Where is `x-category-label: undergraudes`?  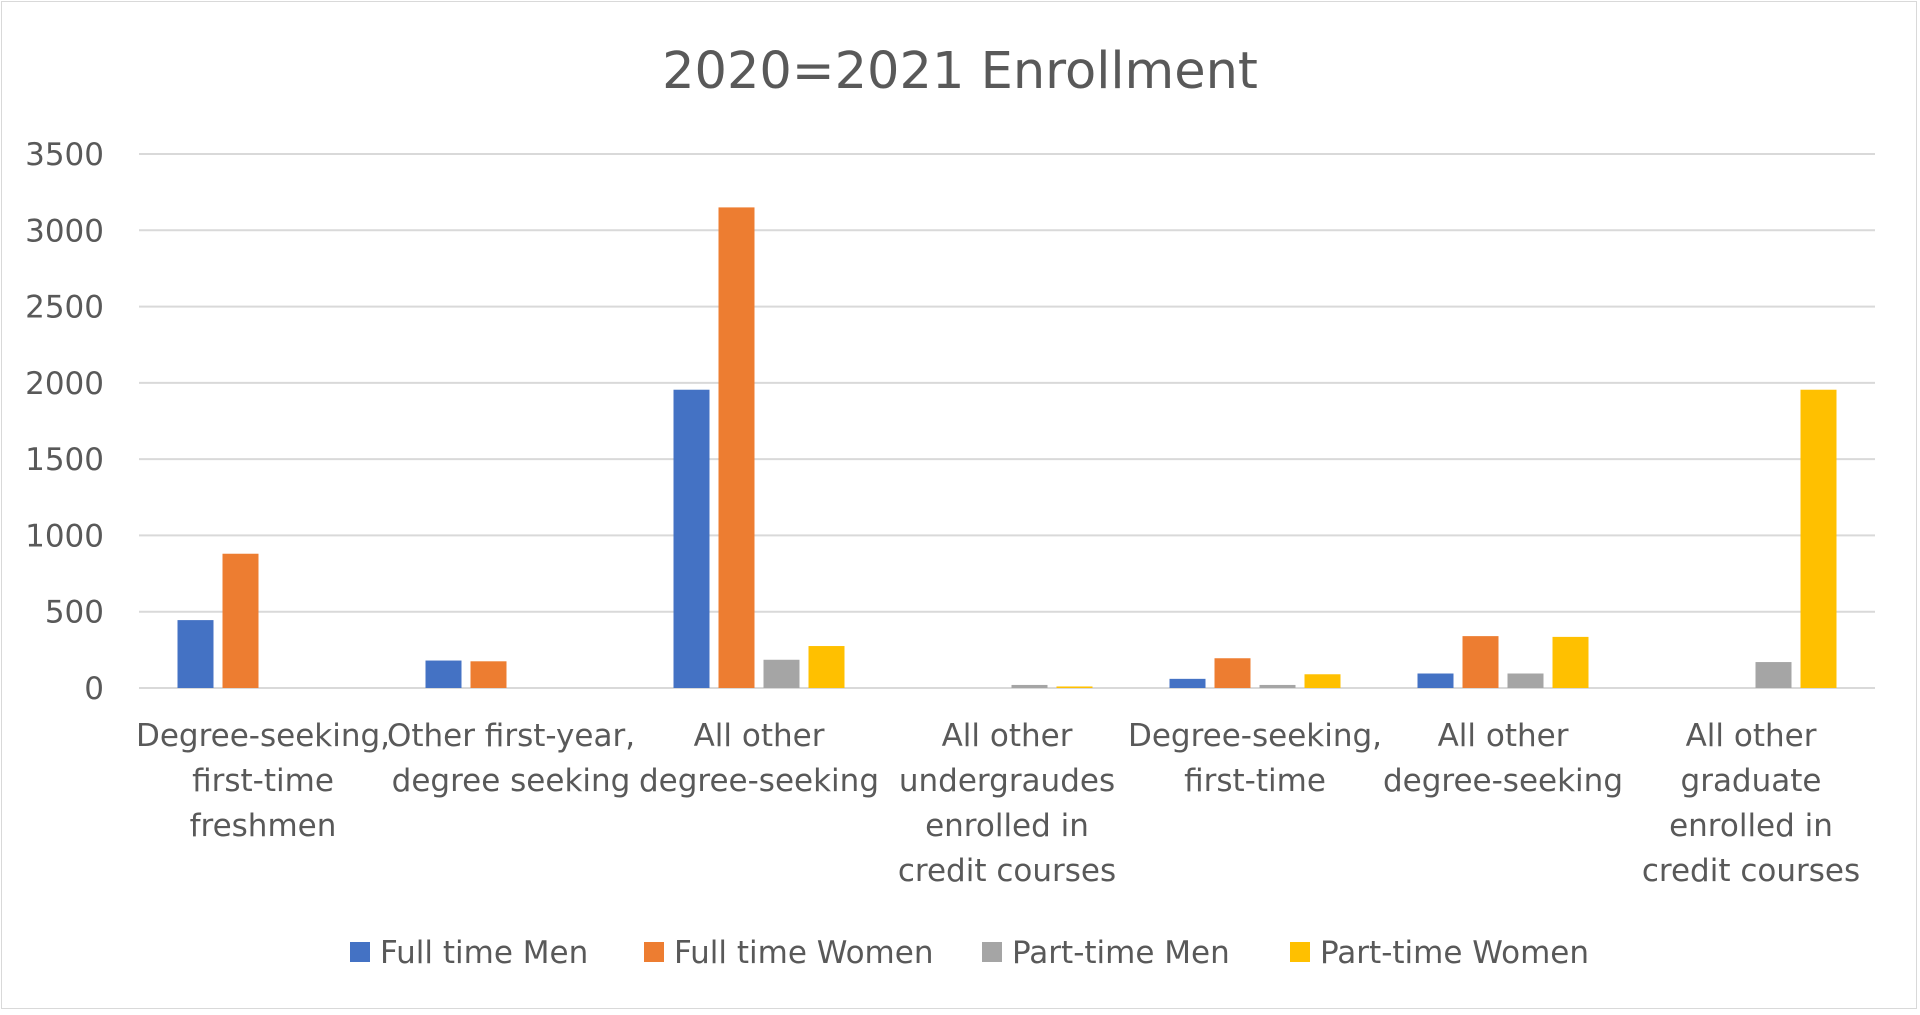
x-category-label: undergraudes is located at coordinates (1007, 781).